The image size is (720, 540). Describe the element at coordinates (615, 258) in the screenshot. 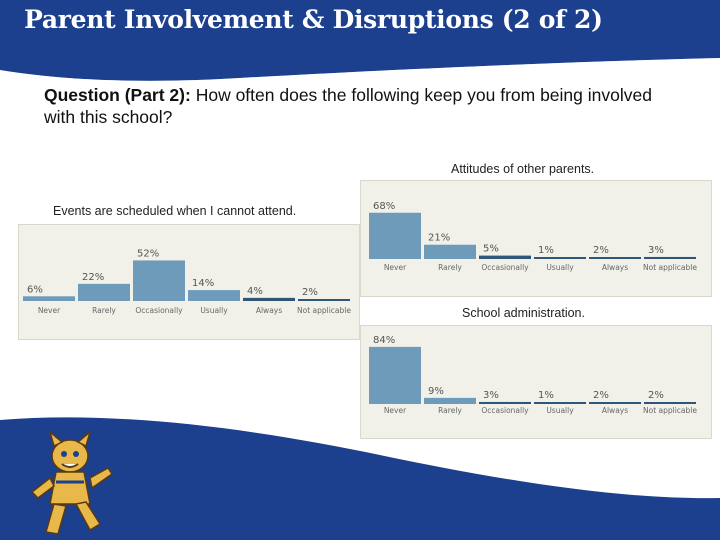

I see `bar-attitudes-always` at that location.